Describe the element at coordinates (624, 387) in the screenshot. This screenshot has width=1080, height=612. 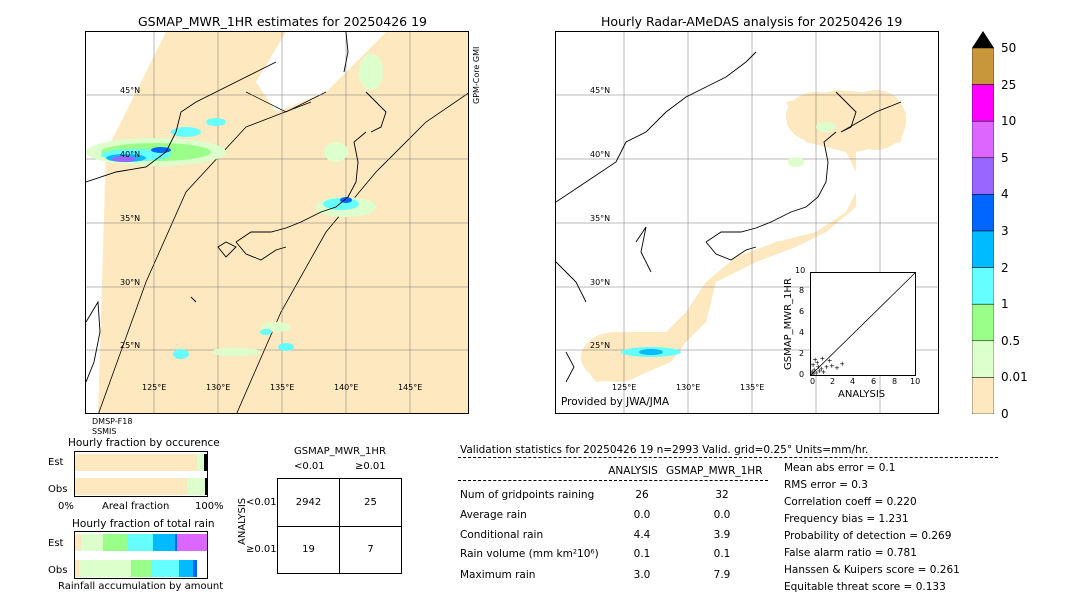
I see `right-lon-label: 125°E` at that location.